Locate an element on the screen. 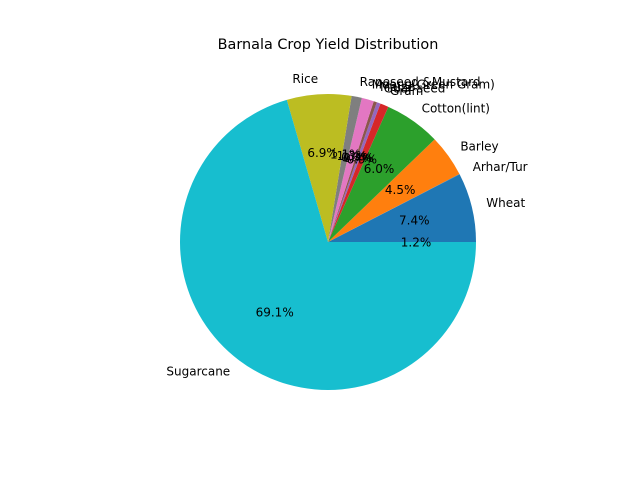  slice-wheat is located at coordinates (402, 208).